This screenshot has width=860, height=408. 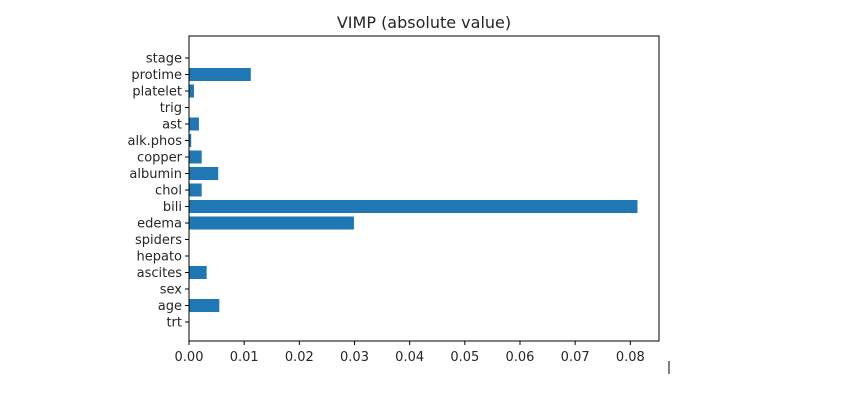 I want to click on y-tick-label: bili, so click(x=172, y=207).